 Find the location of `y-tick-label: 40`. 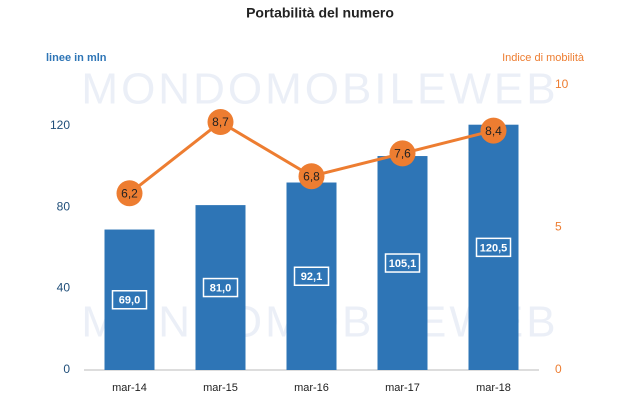

y-tick-label: 40 is located at coordinates (64, 288).